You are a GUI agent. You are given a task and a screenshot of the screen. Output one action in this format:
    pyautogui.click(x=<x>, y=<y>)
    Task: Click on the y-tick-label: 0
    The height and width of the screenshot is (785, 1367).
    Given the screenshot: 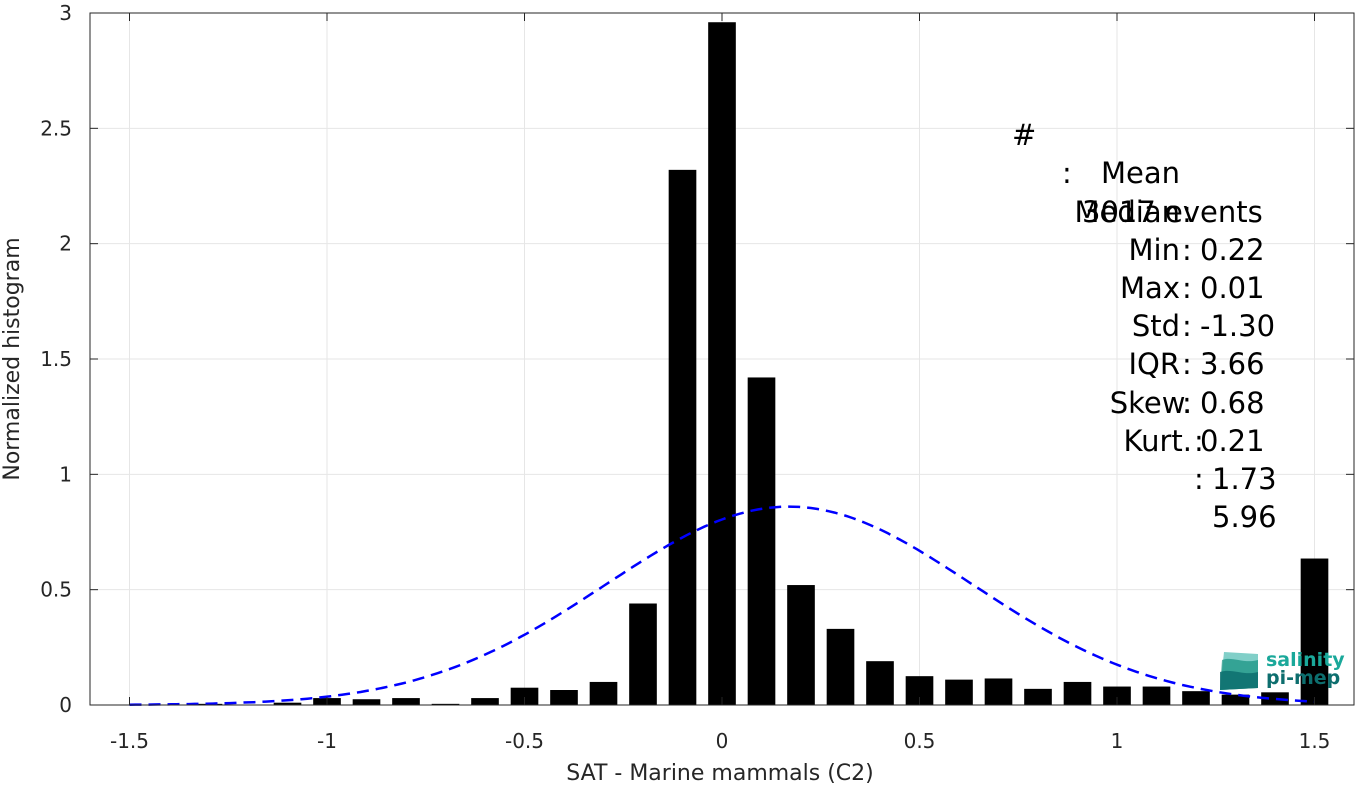 What is the action you would take?
    pyautogui.click(x=65, y=705)
    